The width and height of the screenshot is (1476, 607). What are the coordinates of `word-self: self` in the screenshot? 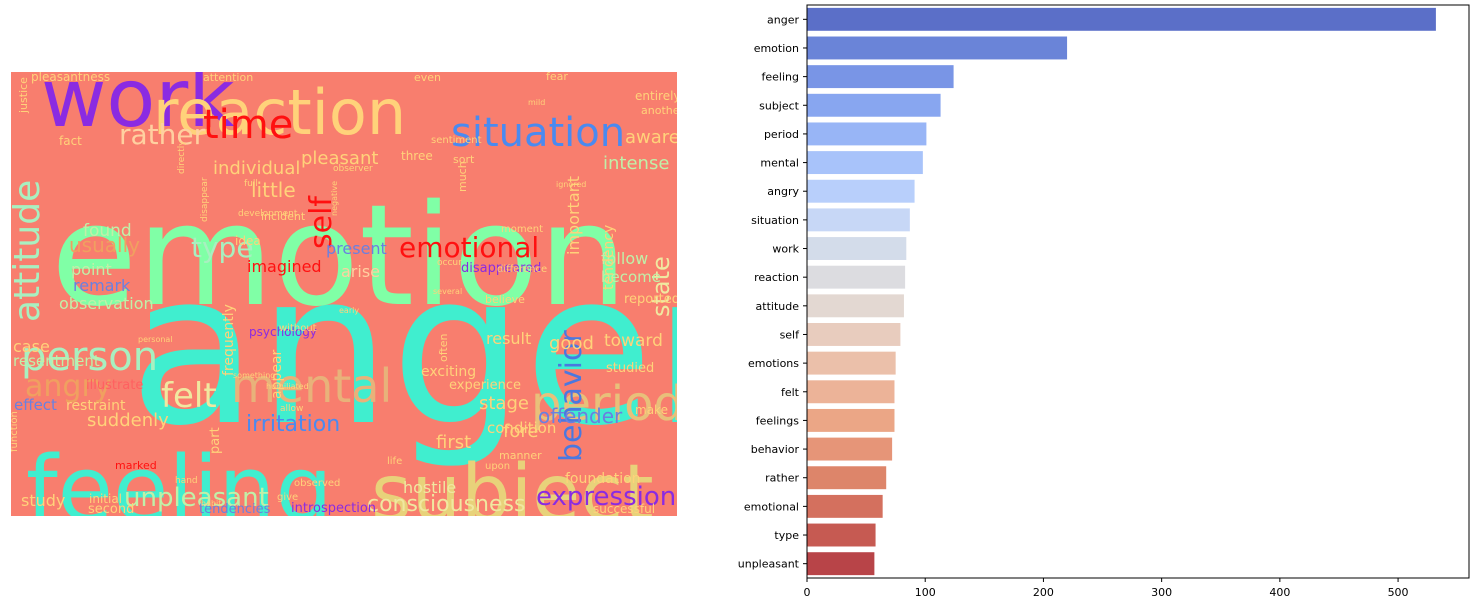 It's located at (321, 222).